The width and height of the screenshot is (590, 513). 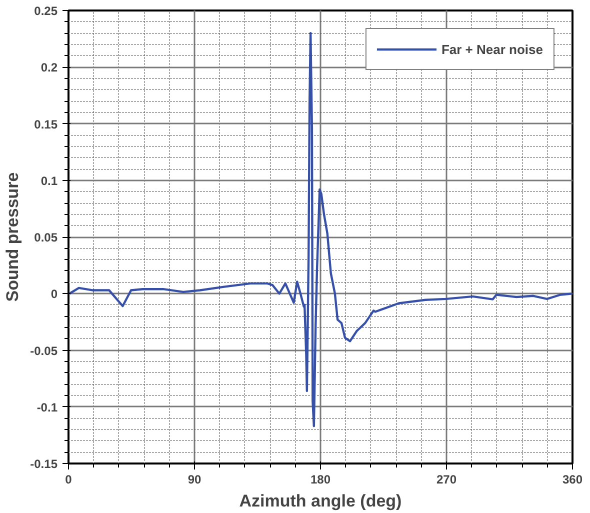 I want to click on y-tick-label: -0.15, so click(x=44, y=464).